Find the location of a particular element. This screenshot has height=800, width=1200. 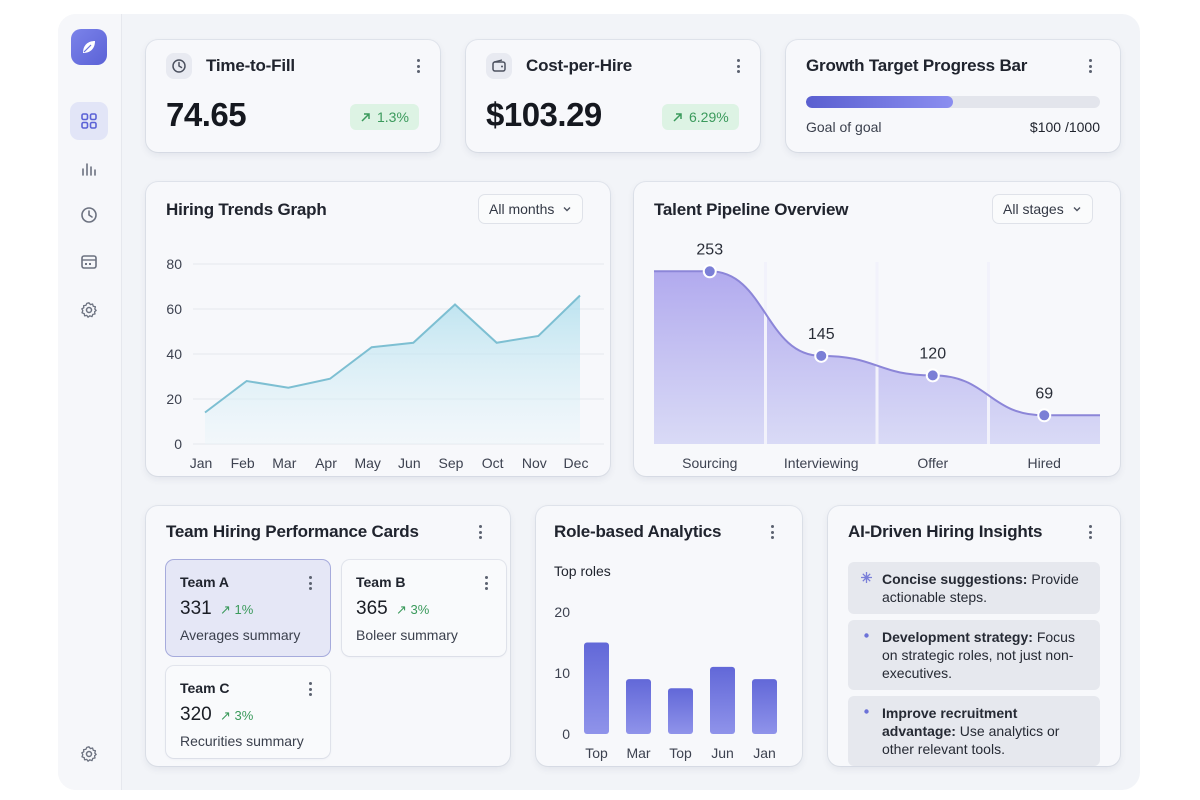

clock-icon is located at coordinates (179, 66).